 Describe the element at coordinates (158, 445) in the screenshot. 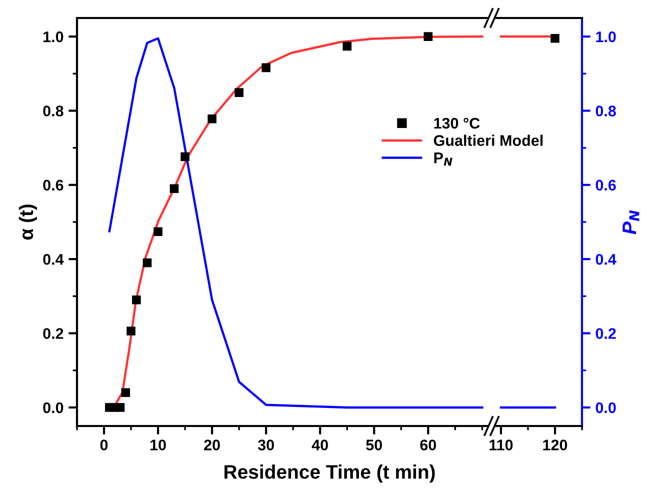

I see `x-tick-label: 10` at that location.